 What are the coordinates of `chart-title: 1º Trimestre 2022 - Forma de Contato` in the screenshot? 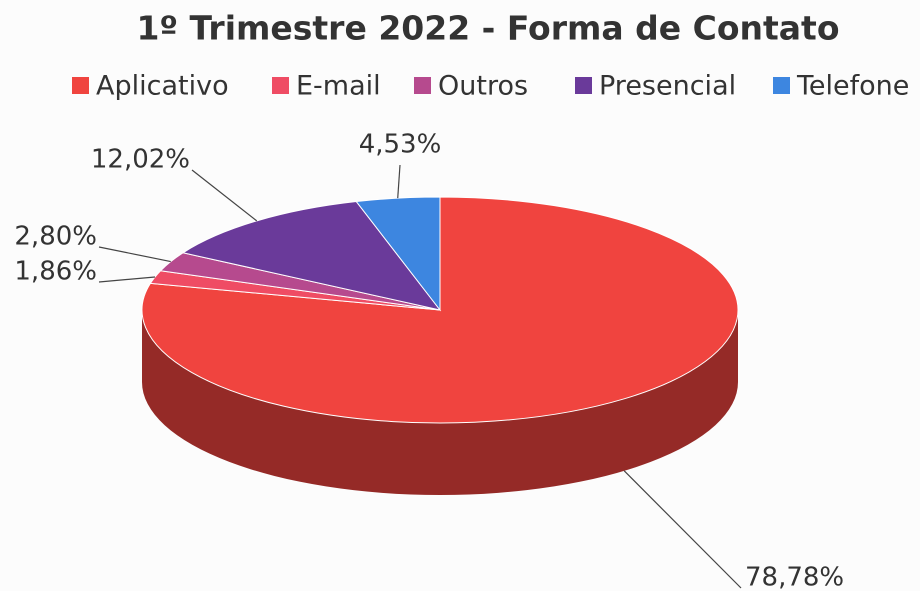 It's located at (487, 28).